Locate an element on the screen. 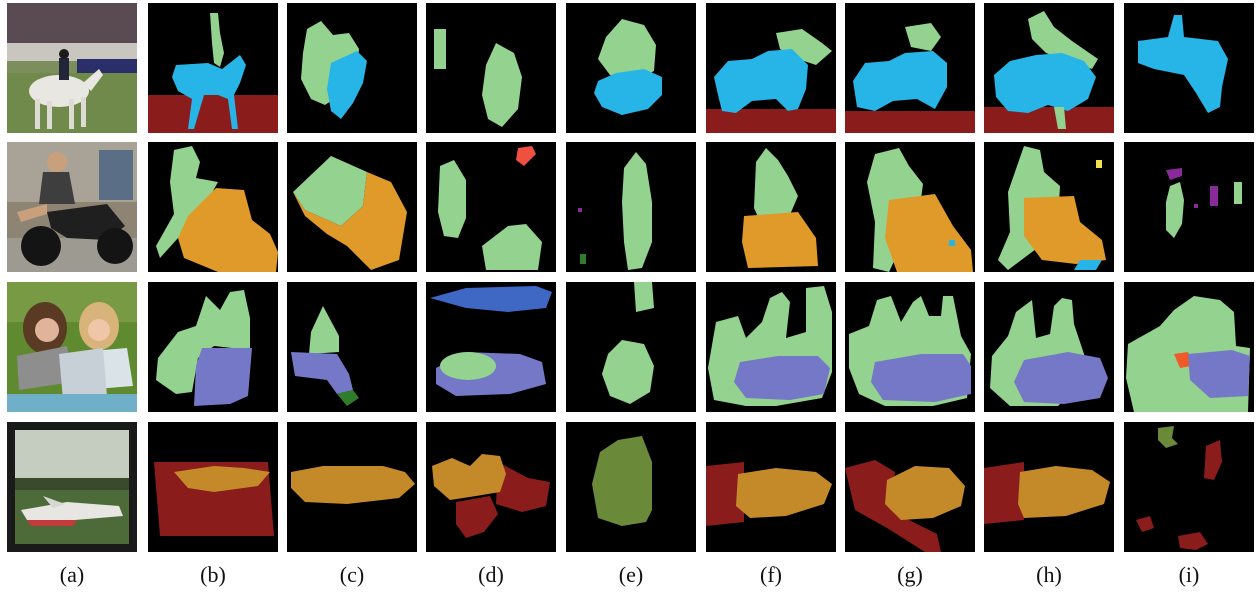 The width and height of the screenshot is (1256, 595). seg-moto-b is located at coordinates (213, 207).